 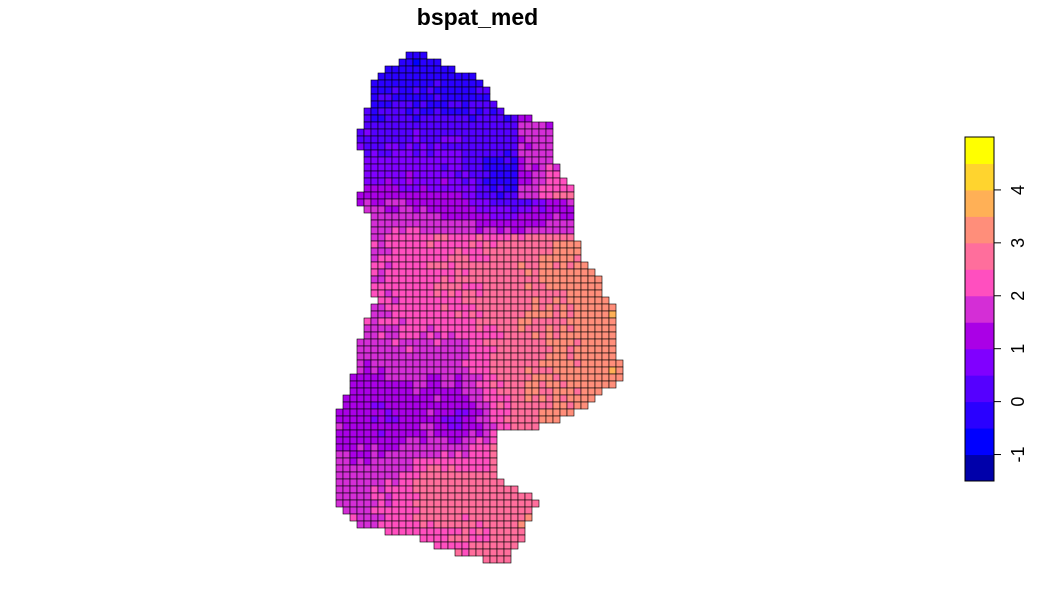 What do you see at coordinates (1018, 402) in the screenshot?
I see `legend-tick-label: 0` at bounding box center [1018, 402].